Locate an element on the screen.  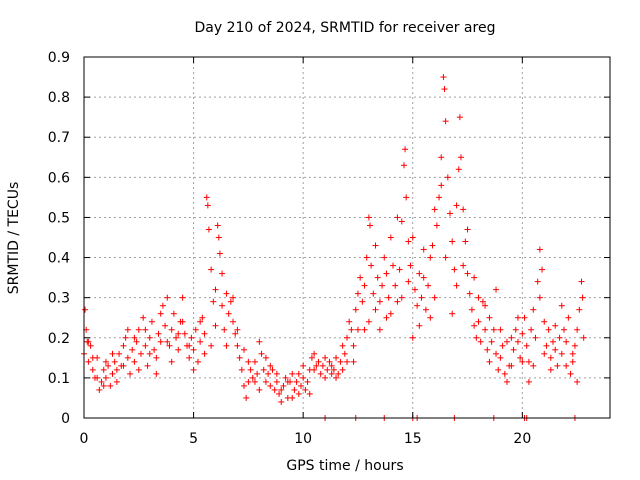
x-tick-label: 10 is located at coordinates (303, 439).